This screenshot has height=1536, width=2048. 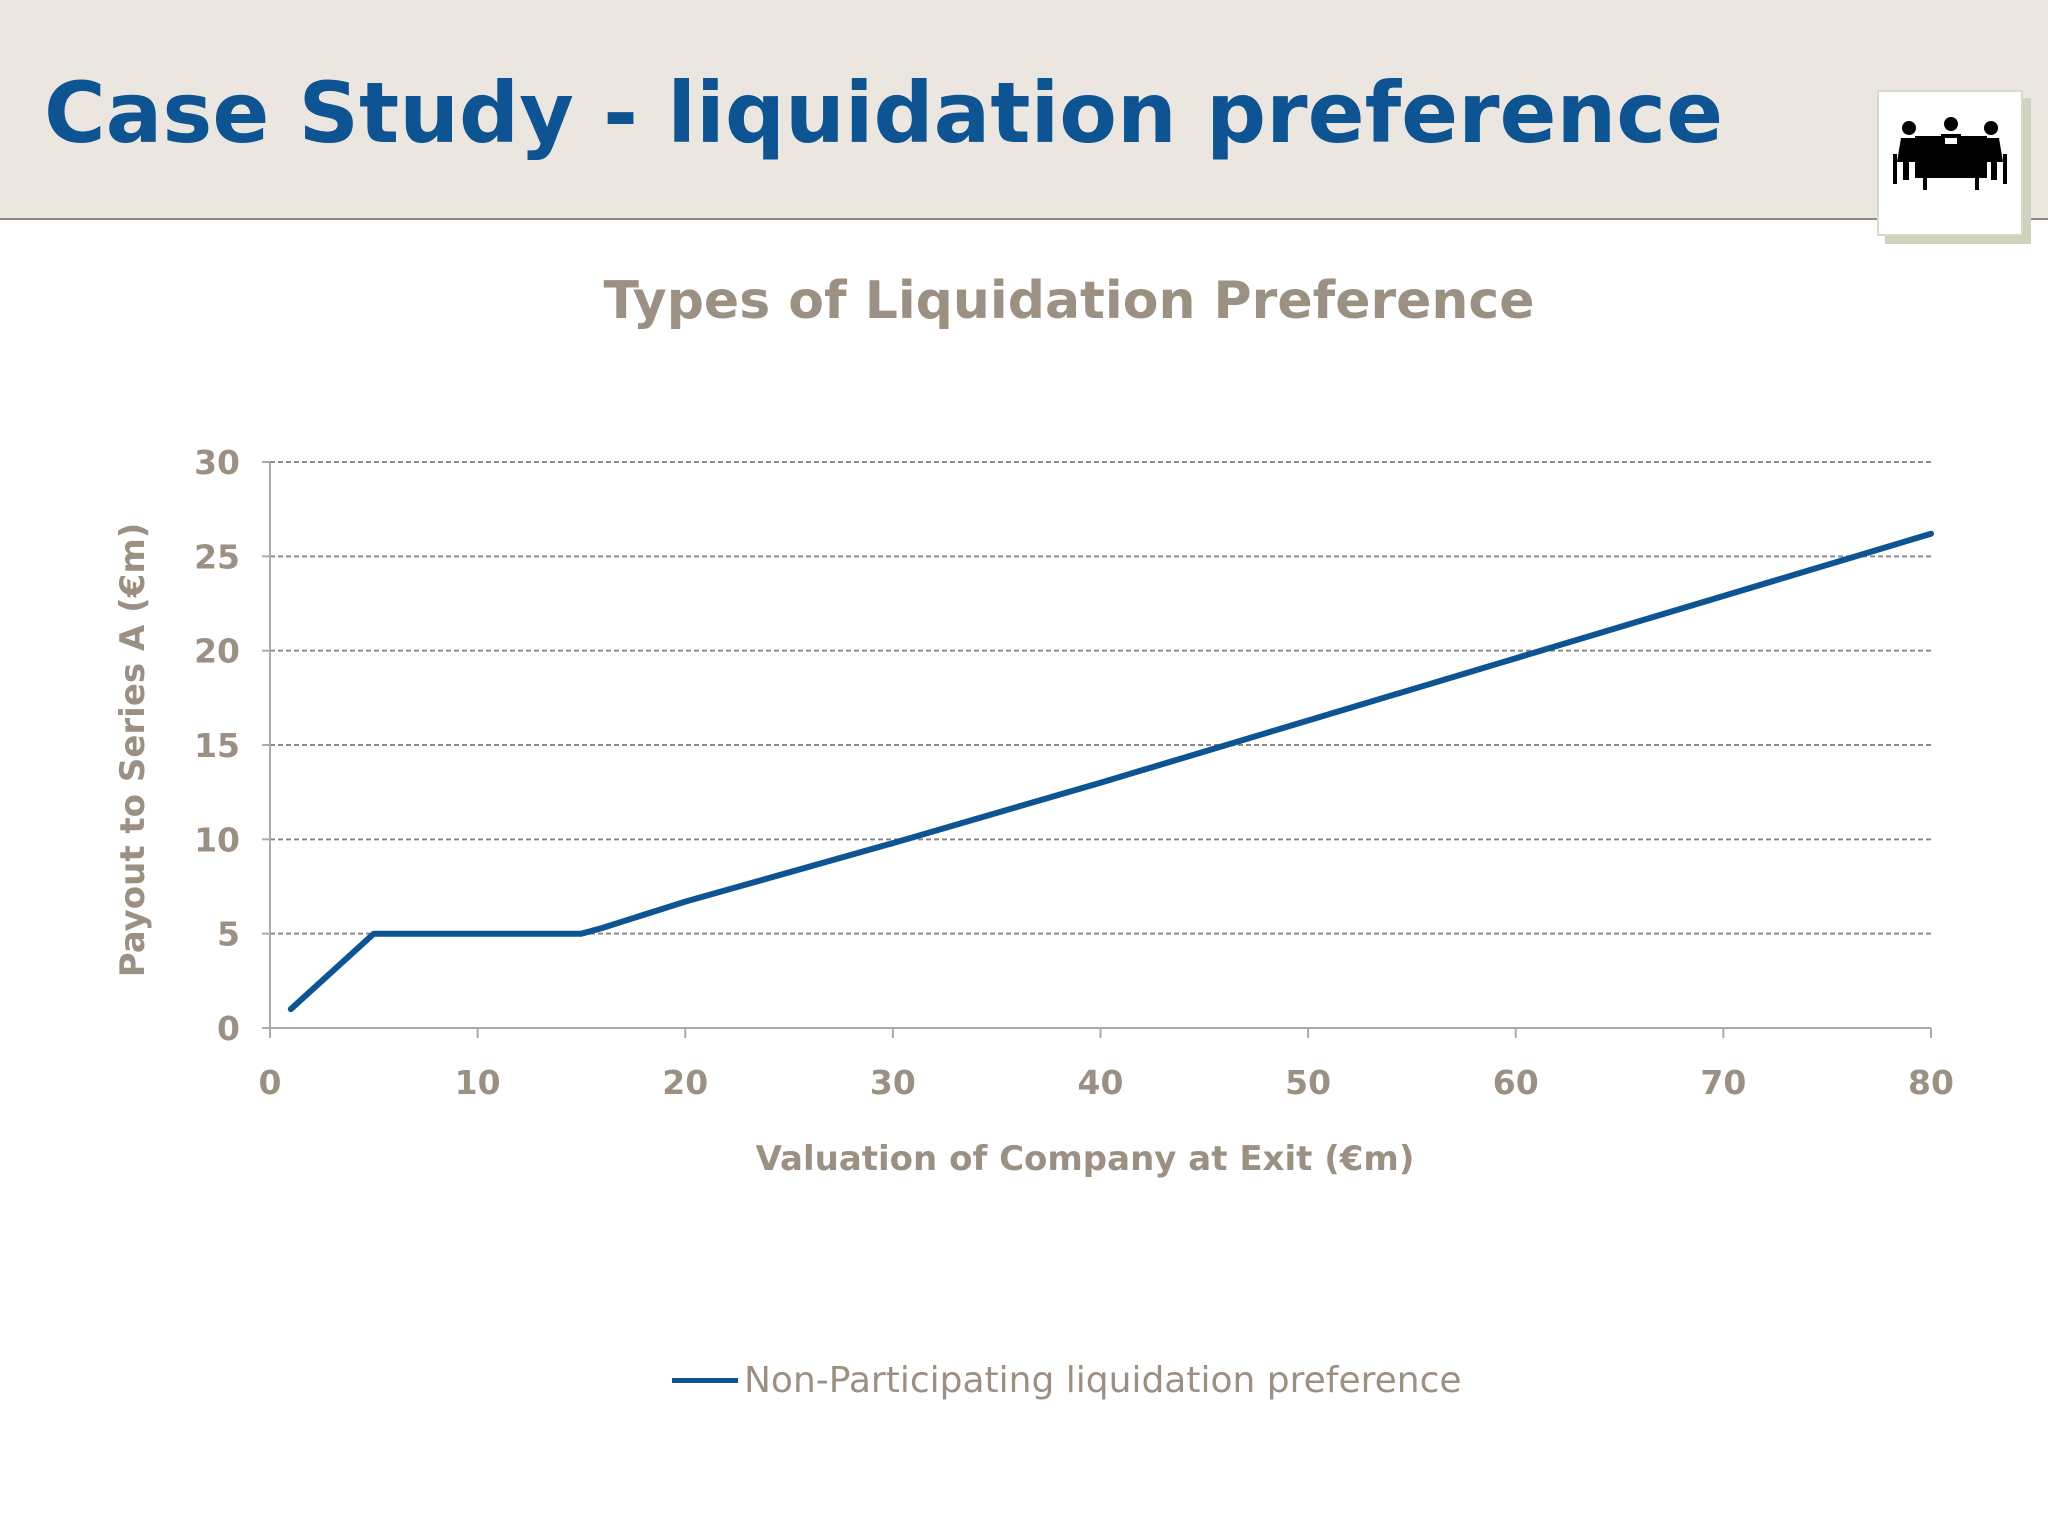 What do you see at coordinates (1101, 1082) in the screenshot?
I see `x-tick-label: 40` at bounding box center [1101, 1082].